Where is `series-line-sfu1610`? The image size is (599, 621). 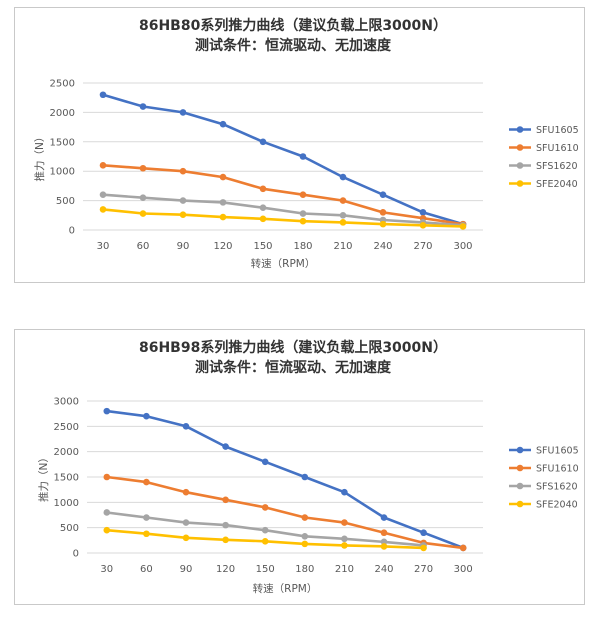 series-line-sfu1610 is located at coordinates (285, 512).